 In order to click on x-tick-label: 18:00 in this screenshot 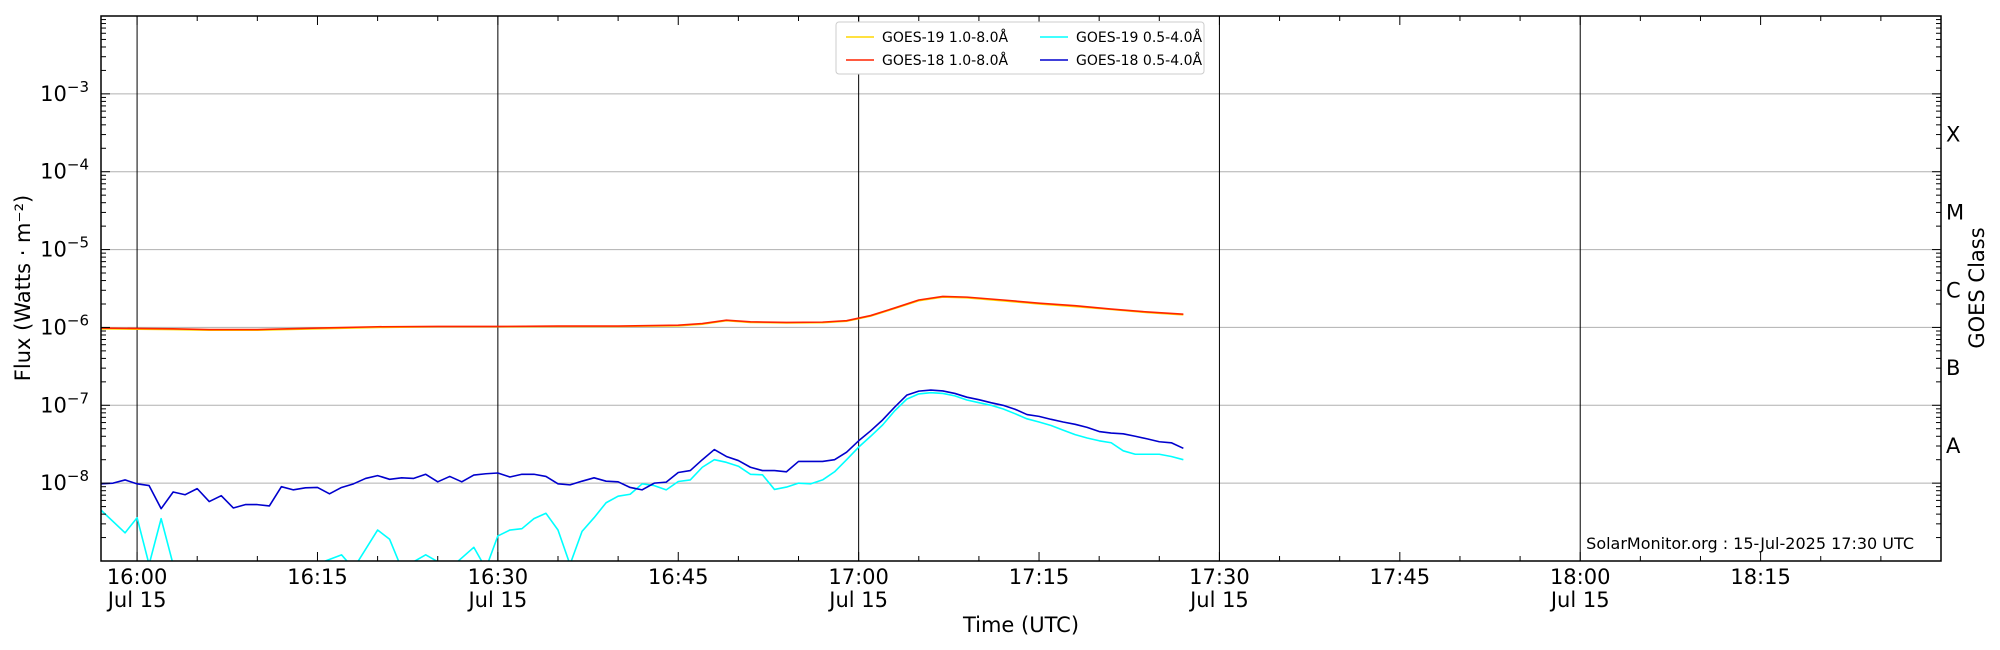, I will do `click(1580, 577)`.